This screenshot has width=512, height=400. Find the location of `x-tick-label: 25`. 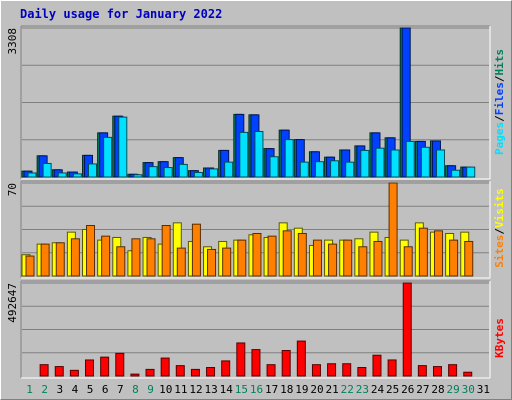

x-tick-label: 25 is located at coordinates (392, 389).